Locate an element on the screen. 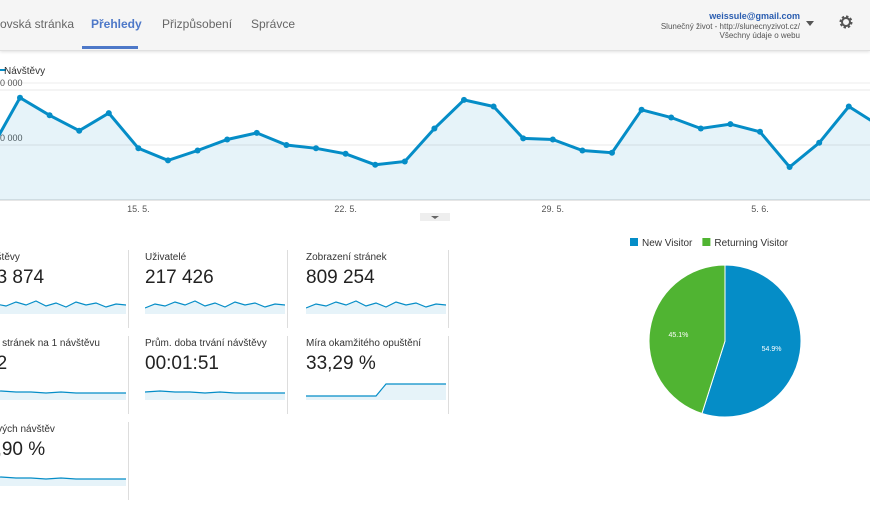 The image size is (870, 512). metric-value: 809 254 is located at coordinates (340, 277).